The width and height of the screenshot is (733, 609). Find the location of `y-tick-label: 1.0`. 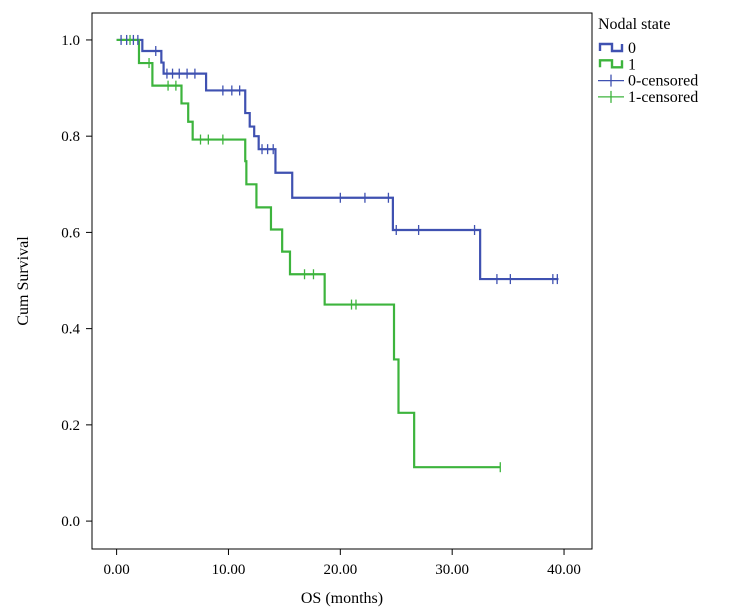

y-tick-label: 1.0 is located at coordinates (70, 41).